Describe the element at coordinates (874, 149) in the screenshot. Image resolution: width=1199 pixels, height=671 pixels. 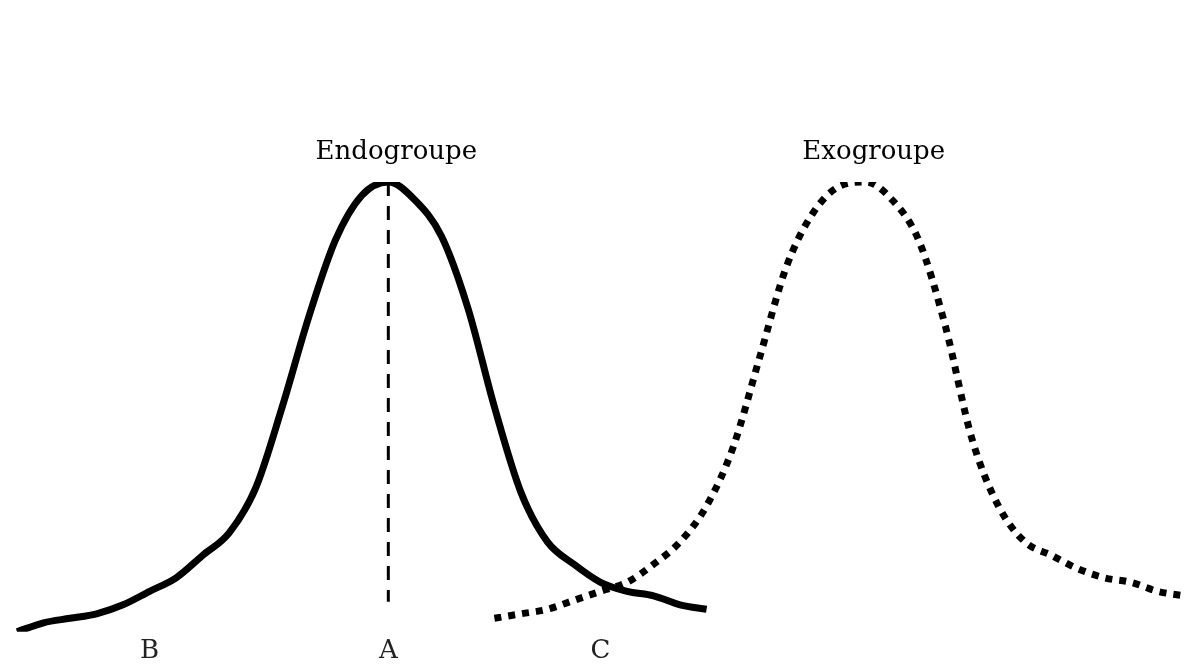
I see `series-label: Exogroupe` at that location.